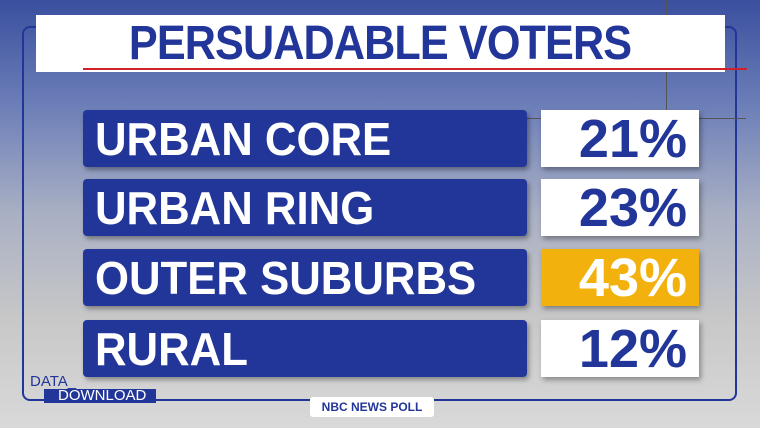  What do you see at coordinates (372, 407) in the screenshot?
I see `source-label: NBC NEWS POLL` at bounding box center [372, 407].